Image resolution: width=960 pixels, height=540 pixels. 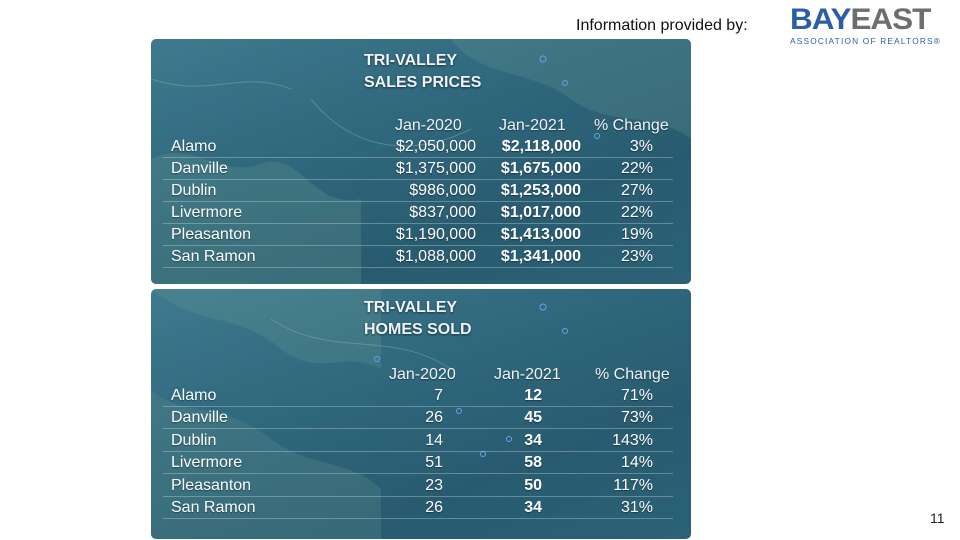 I want to click on value-2021-cell: 58, so click(x=533, y=463).